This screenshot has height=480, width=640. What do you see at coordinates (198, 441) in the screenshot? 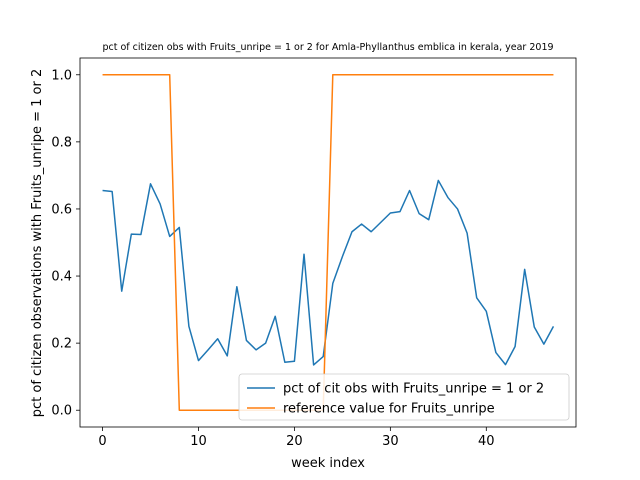
I see `x-tick-label: 10` at bounding box center [198, 441].